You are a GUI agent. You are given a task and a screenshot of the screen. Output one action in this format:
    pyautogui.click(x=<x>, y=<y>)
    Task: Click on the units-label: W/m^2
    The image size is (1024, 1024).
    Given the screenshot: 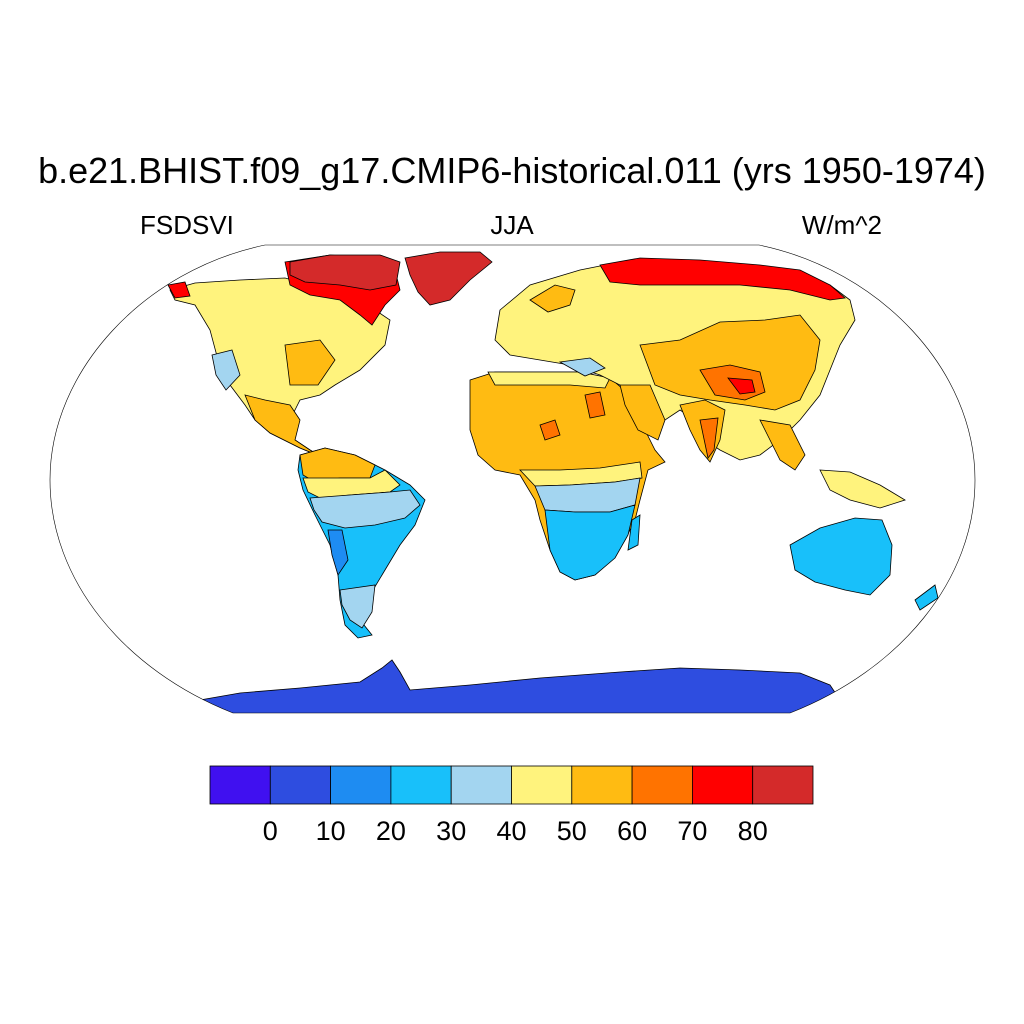 What is the action you would take?
    pyautogui.click(x=841, y=225)
    